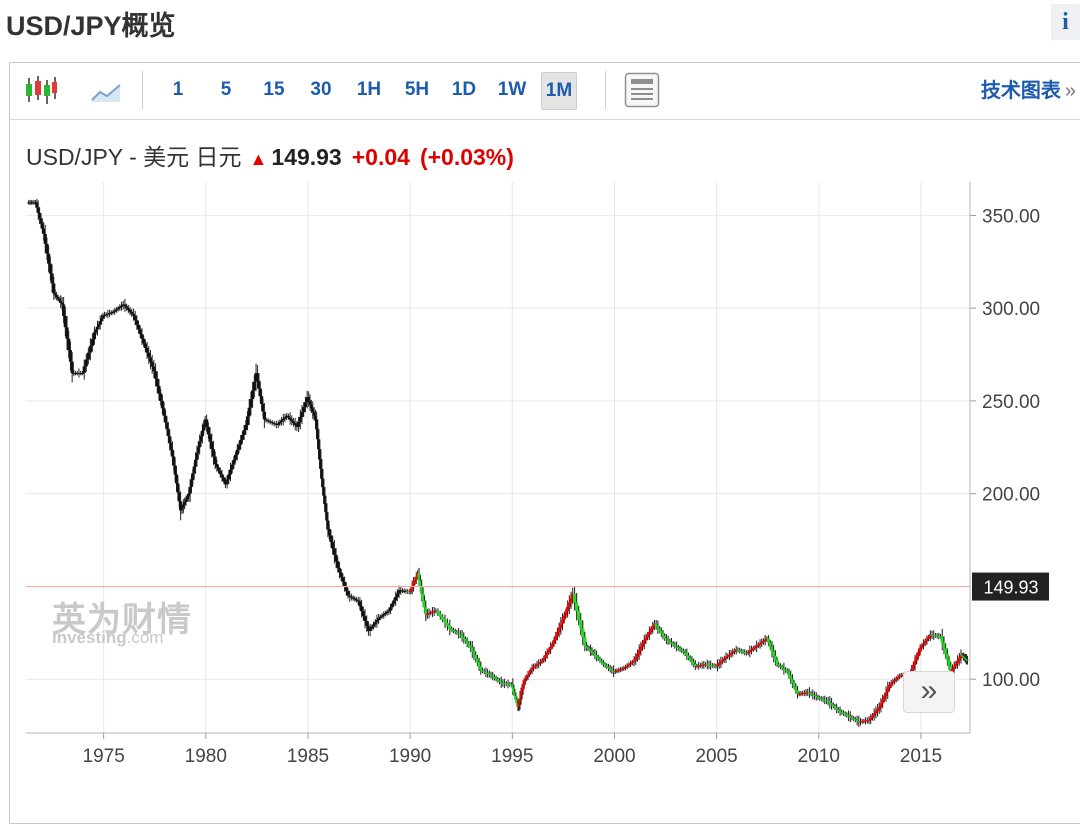  I want to click on timeframe-15: 15, so click(274, 89).